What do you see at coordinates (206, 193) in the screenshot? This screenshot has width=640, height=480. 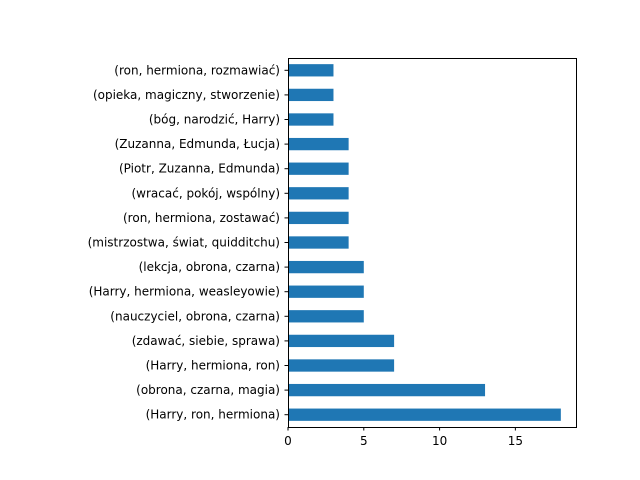 I see `y-tick-label: (wracać, pokój, wspólny)` at bounding box center [206, 193].